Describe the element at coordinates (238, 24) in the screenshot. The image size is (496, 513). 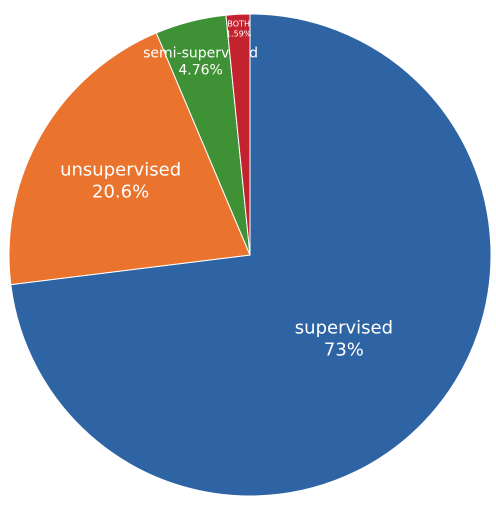
I see `slice-label-both: BOTH` at that location.